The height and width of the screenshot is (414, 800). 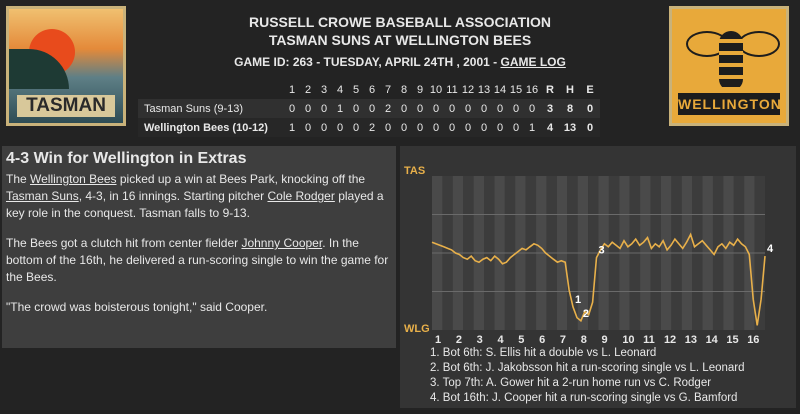 What do you see at coordinates (292, 89) in the screenshot?
I see `inning-header: 1` at bounding box center [292, 89].